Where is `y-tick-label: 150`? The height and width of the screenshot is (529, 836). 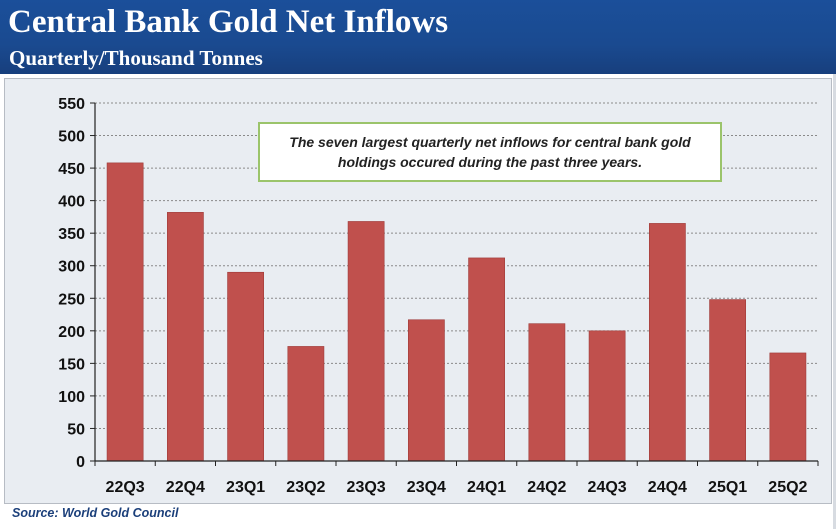 y-tick-label: 150 is located at coordinates (71, 364).